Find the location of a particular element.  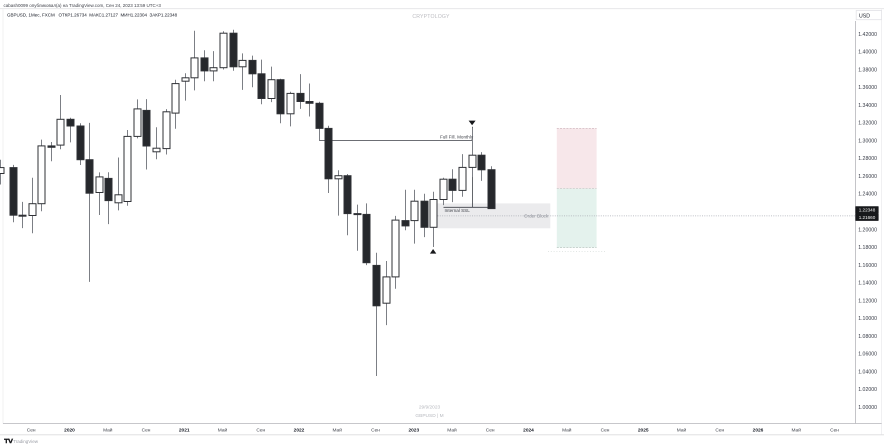

svg-text: 1.06000 is located at coordinates (867, 355).